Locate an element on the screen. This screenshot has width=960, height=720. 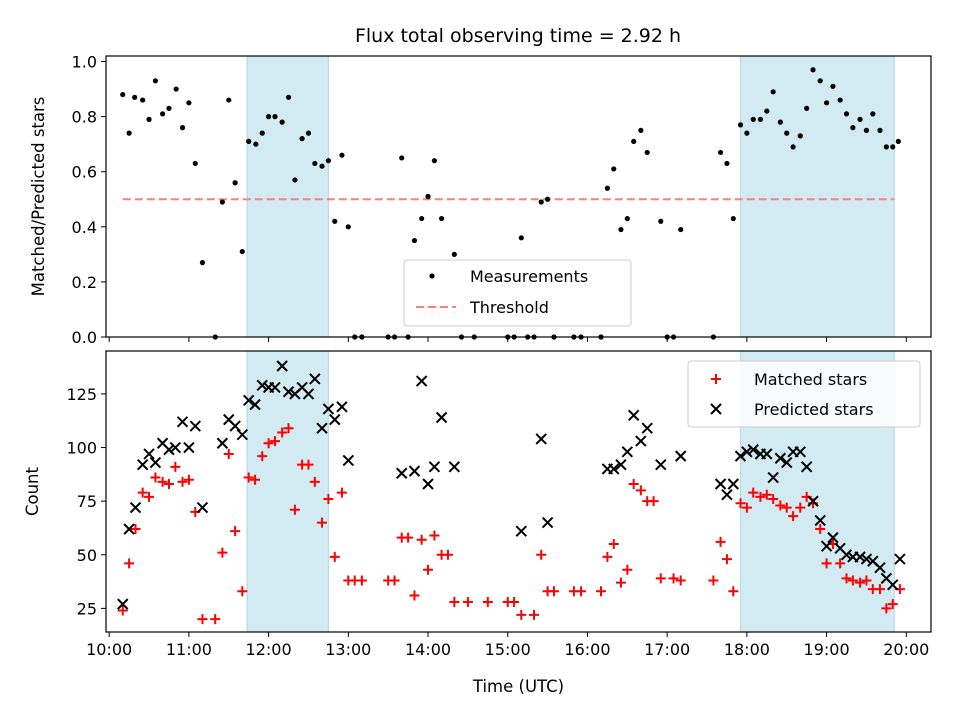
y-tick-label: 25 is located at coordinates (87, 608).